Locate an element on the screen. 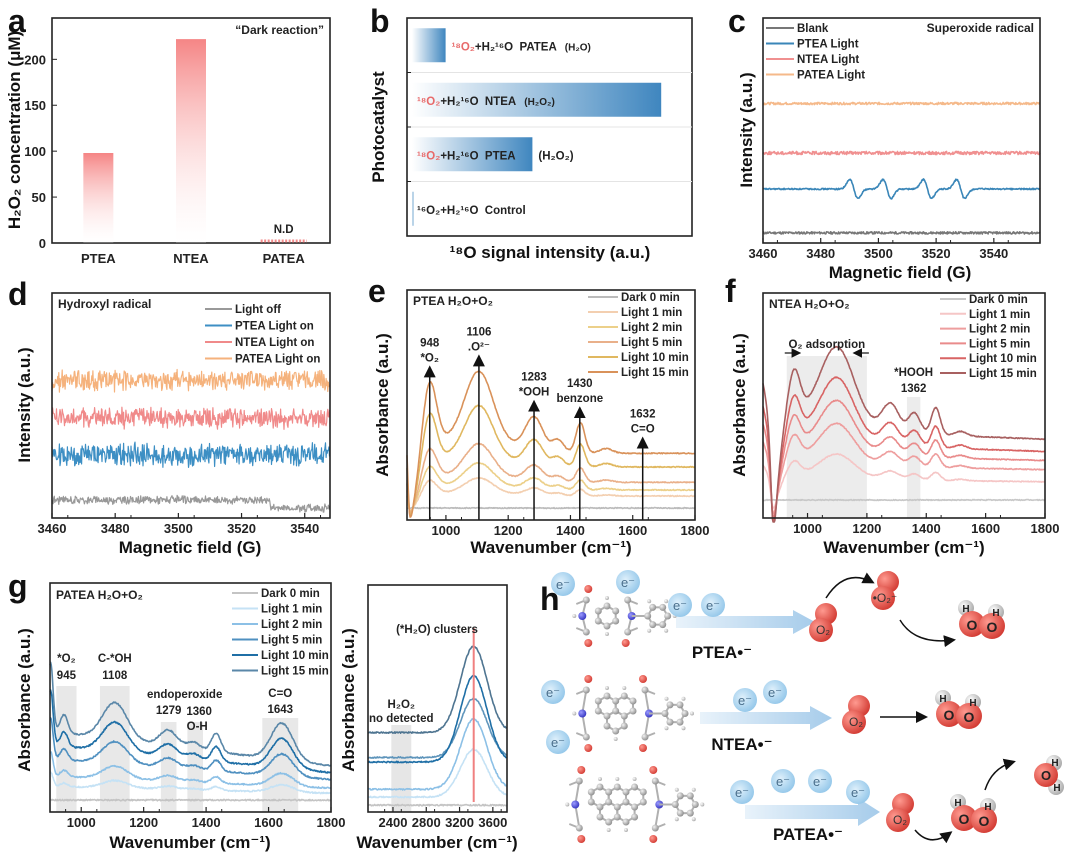 The height and width of the screenshot is (858, 1080). legend-label: Light 1 min is located at coordinates (651, 313).